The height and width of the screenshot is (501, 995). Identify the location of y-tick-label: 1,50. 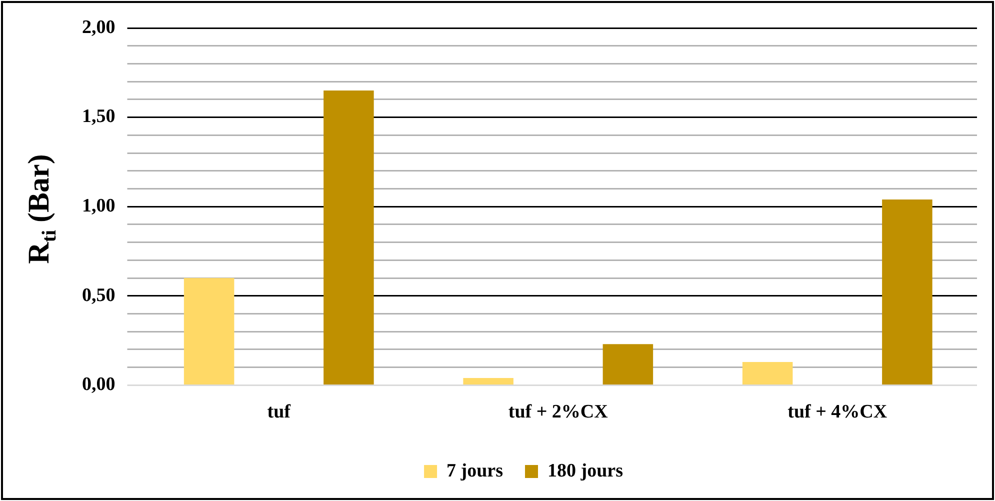
(99, 117).